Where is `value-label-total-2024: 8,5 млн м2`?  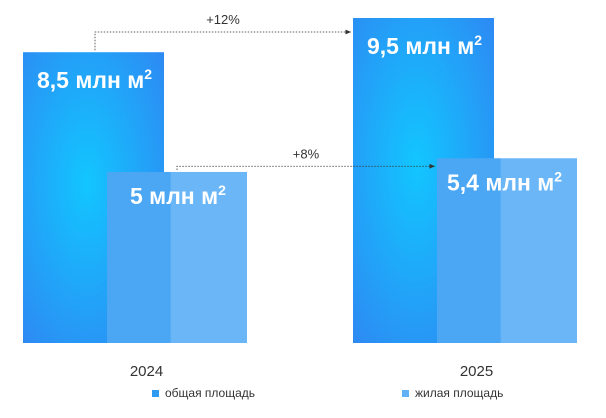 value-label-total-2024: 8,5 млн м2 is located at coordinates (94, 79).